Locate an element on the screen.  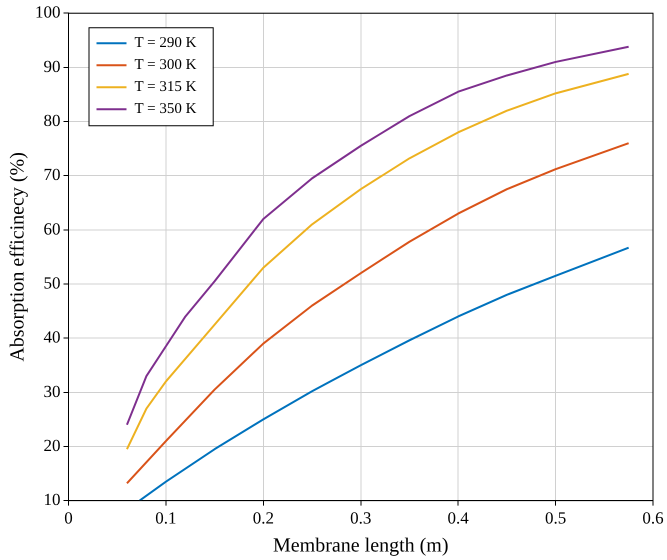
y-tick-label: 80 is located at coordinates (52, 120).